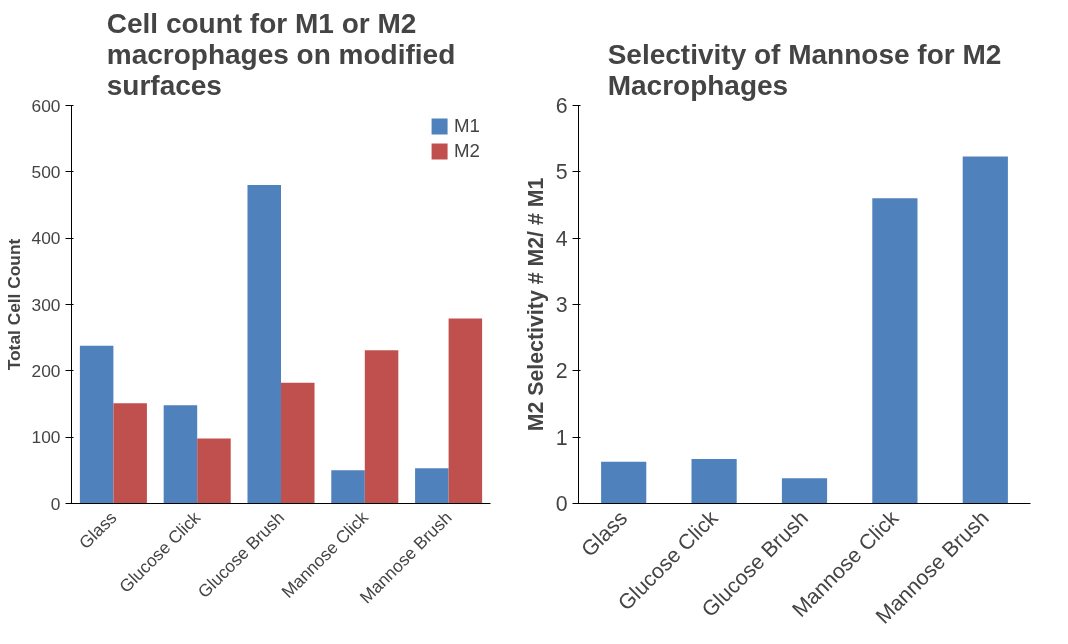 The width and height of the screenshot is (1068, 644). I want to click on y-axis-title: Total Cell Count, so click(13, 304).